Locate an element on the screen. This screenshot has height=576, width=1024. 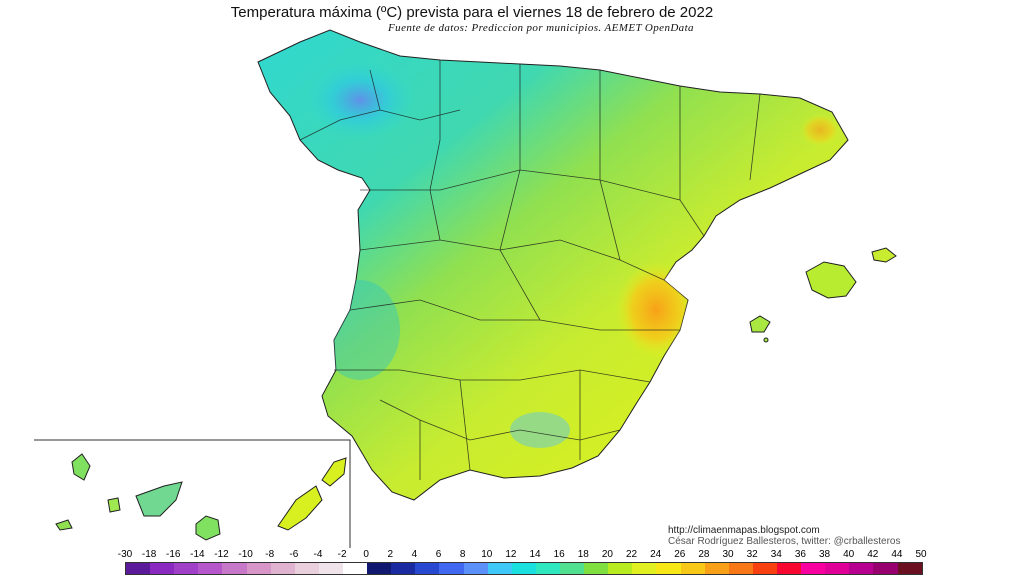
legend-label: 34 is located at coordinates (776, 554).